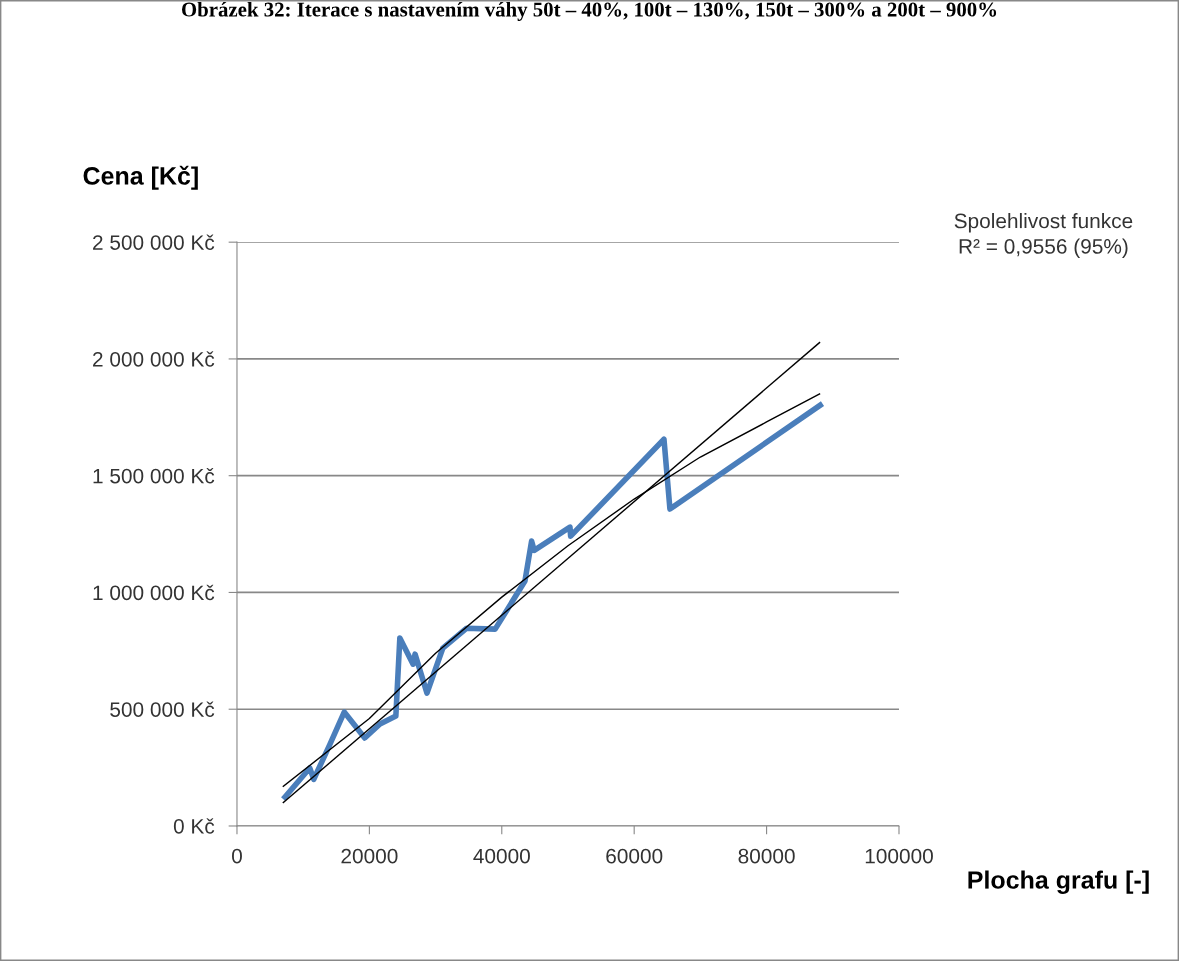  I want to click on x-tick-label: 40000, so click(501, 856).